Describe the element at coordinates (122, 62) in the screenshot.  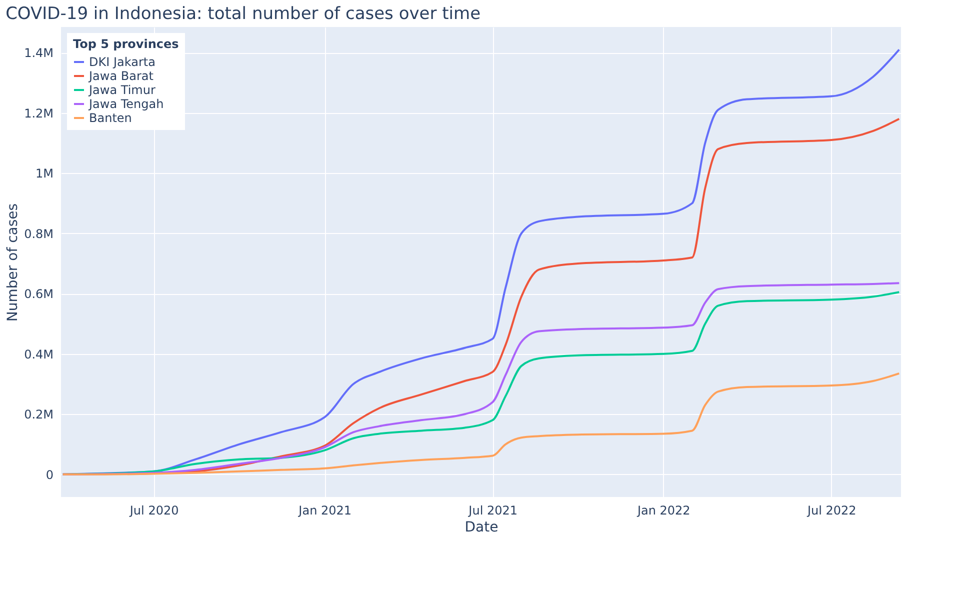
I see `legend-label: DKI Jakarta` at that location.